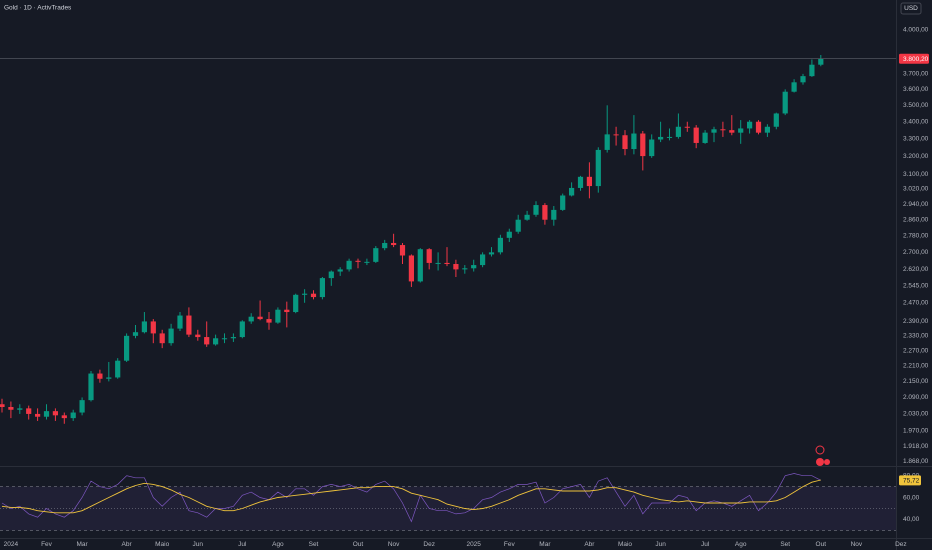 The width and height of the screenshot is (932, 550). Describe the element at coordinates (916, 156) in the screenshot. I see `y-tick-label: 3.200,00` at that location.